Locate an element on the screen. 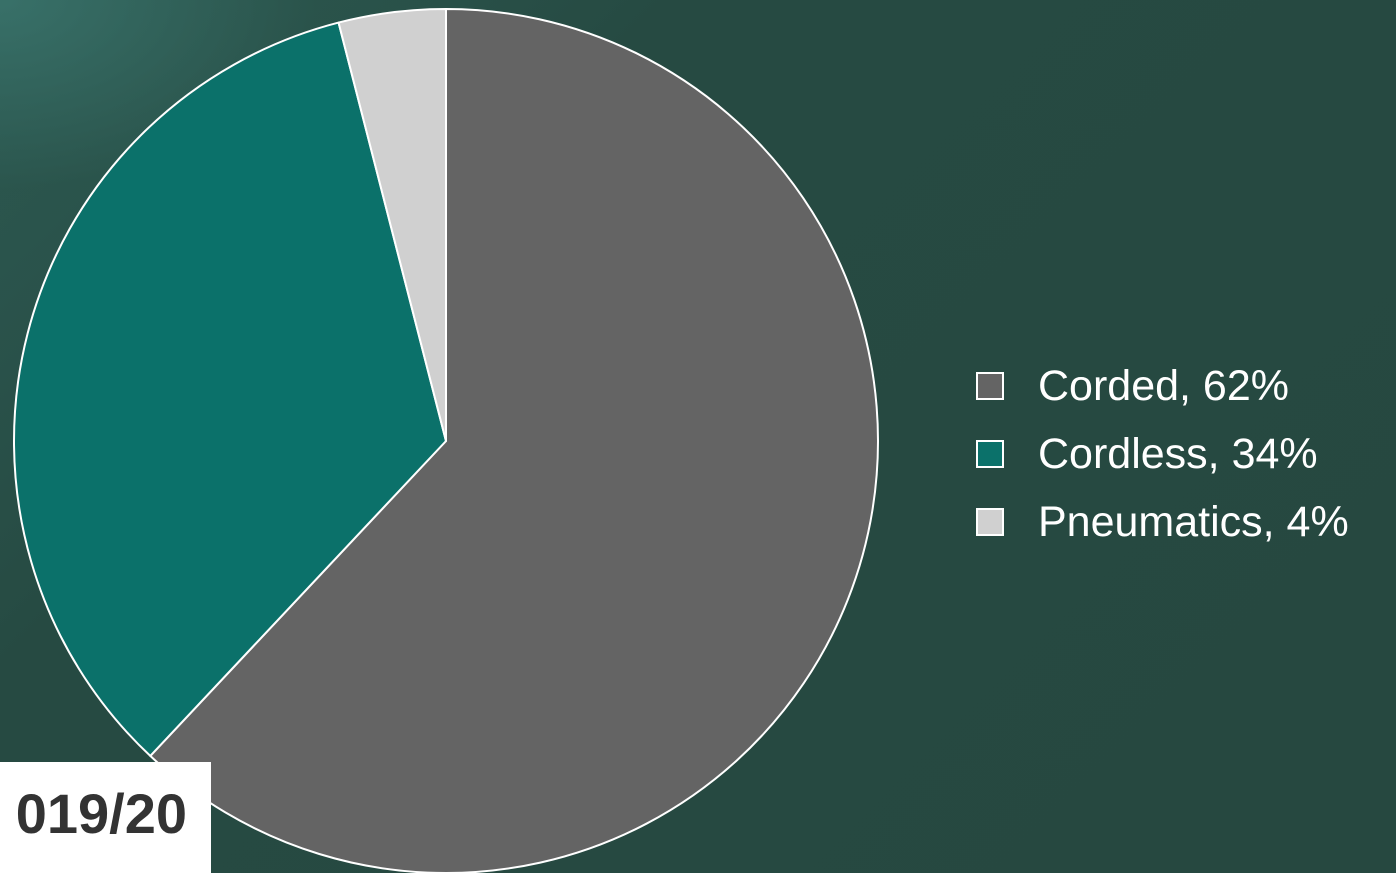 The height and width of the screenshot is (873, 1396). pie-slice-pneumatics is located at coordinates (392, 225).